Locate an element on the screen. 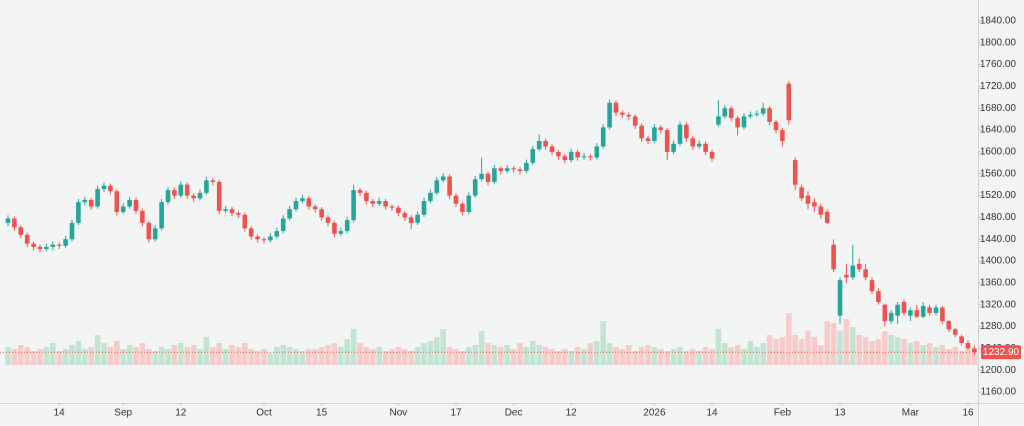  y-tick-label: 1440.00 is located at coordinates (998, 239).